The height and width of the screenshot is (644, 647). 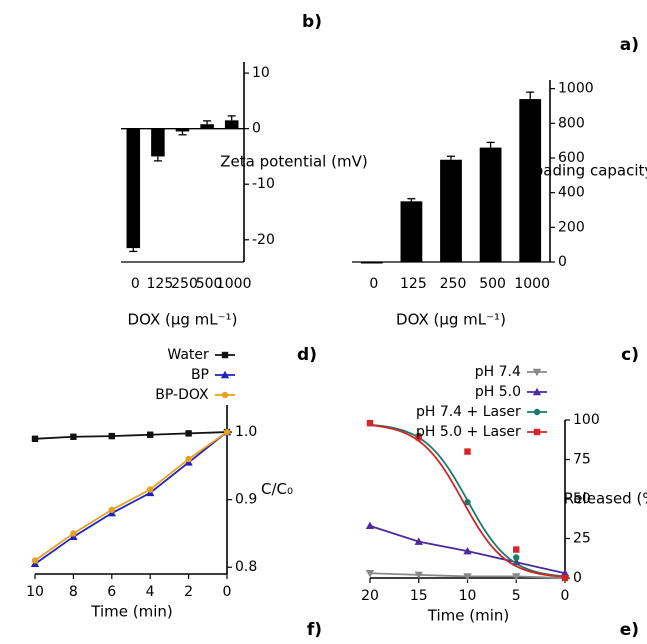 What do you see at coordinates (150, 592) in the screenshot?
I see `x-tick-label: 4` at bounding box center [150, 592].